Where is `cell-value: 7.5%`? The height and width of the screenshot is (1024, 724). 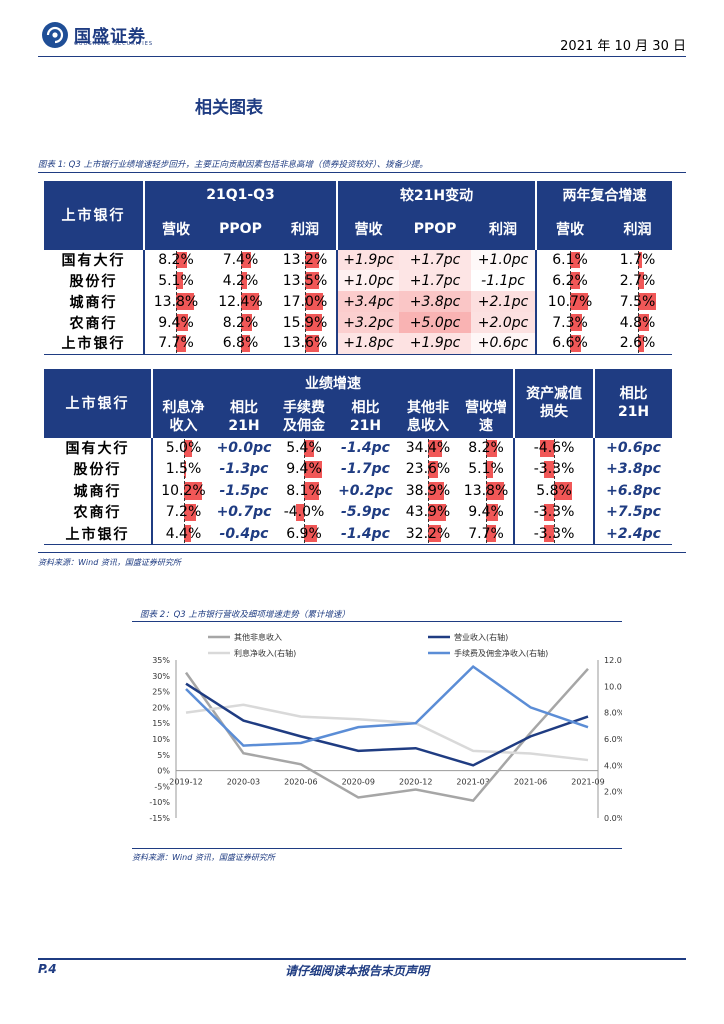 cell-value: 7.5% is located at coordinates (637, 301).